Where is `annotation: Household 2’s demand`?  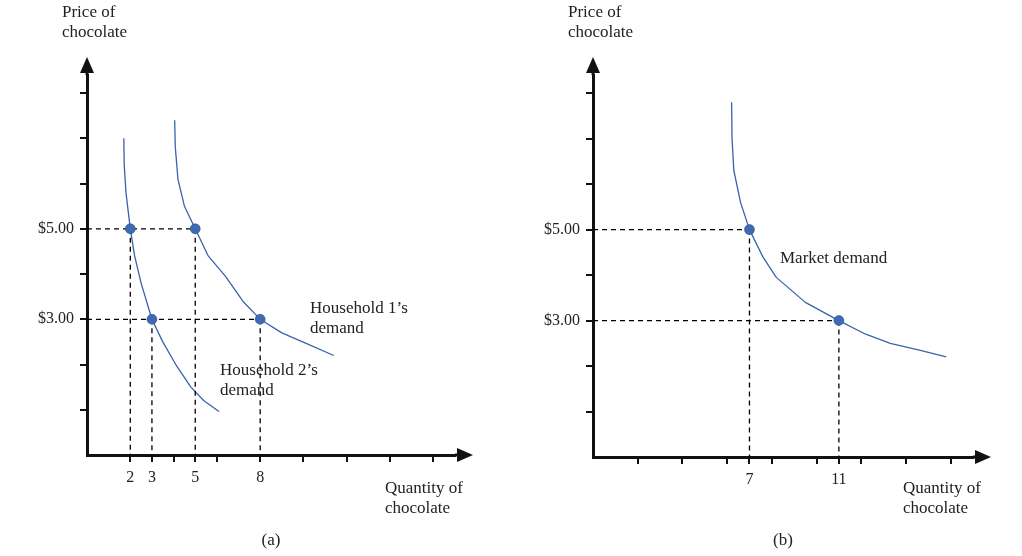 annotation: Household 2’s demand is located at coordinates (269, 380).